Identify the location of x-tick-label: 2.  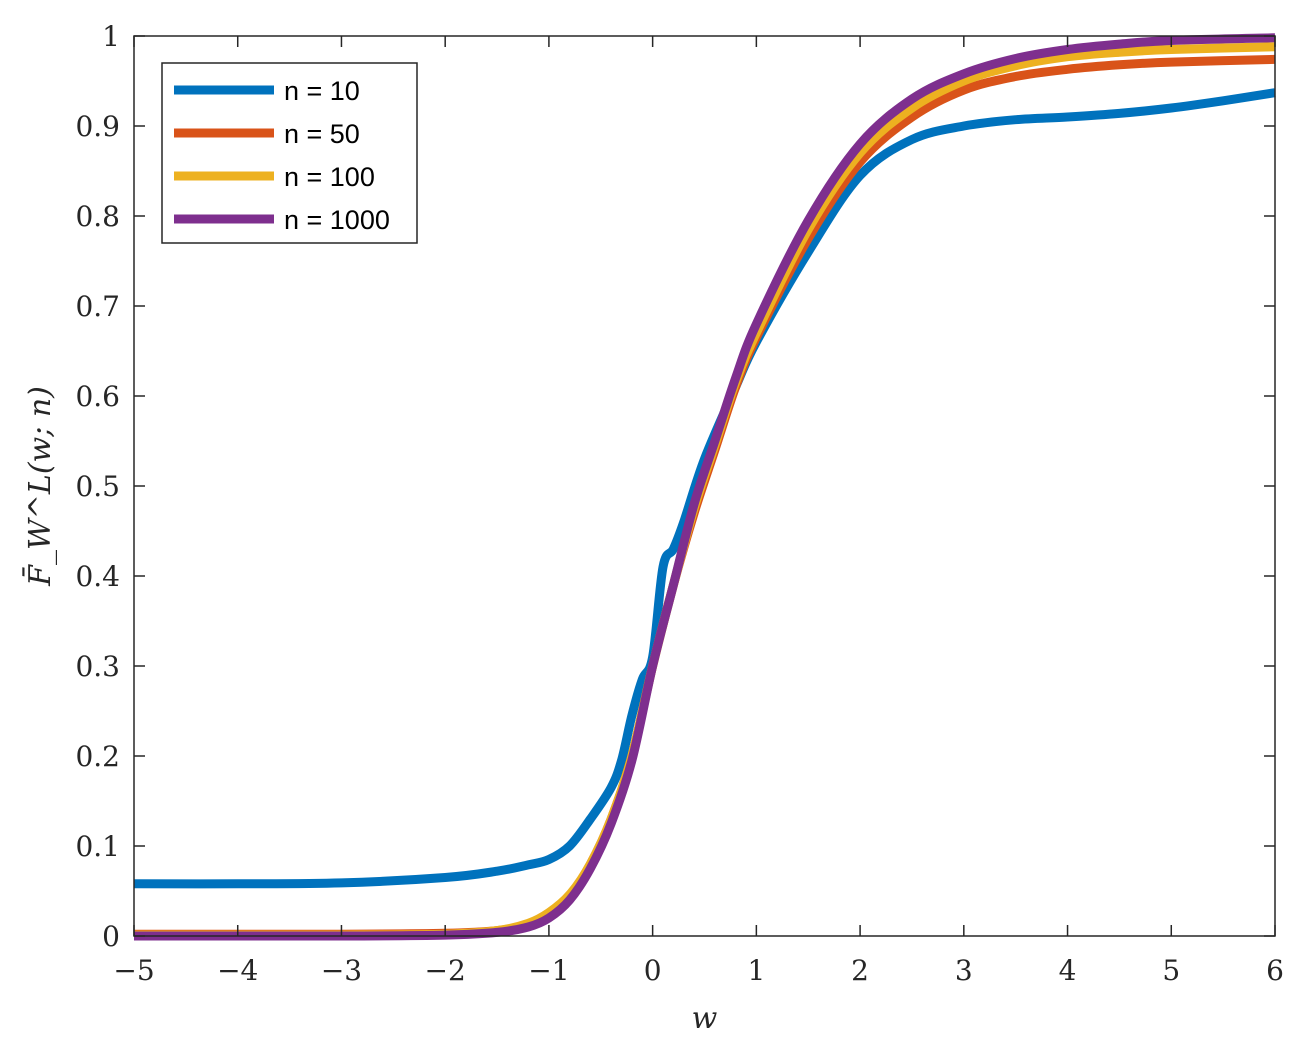
(860, 970).